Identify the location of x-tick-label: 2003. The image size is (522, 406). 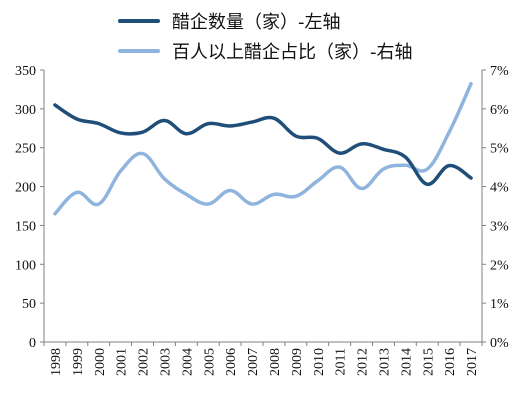
(165, 362).